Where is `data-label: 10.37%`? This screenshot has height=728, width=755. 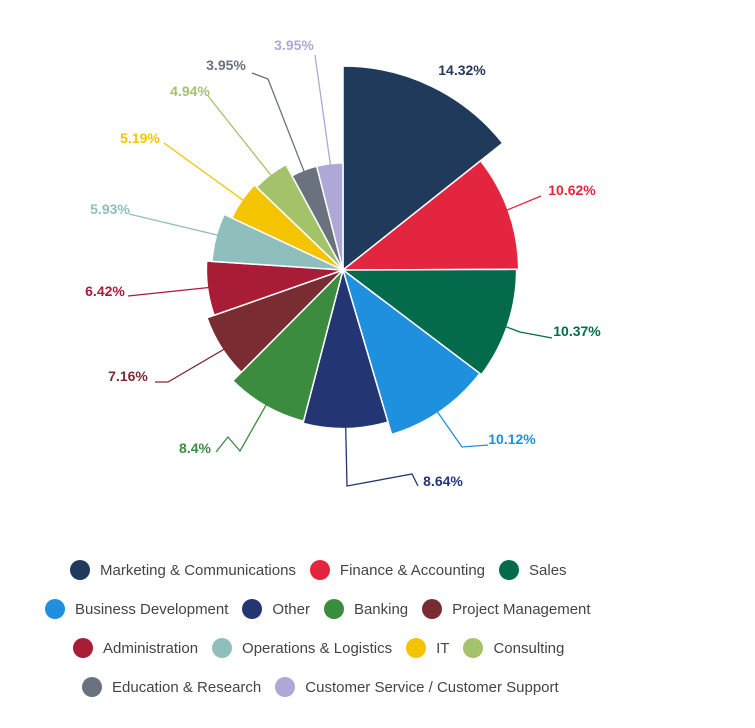
data-label: 10.37% is located at coordinates (577, 331).